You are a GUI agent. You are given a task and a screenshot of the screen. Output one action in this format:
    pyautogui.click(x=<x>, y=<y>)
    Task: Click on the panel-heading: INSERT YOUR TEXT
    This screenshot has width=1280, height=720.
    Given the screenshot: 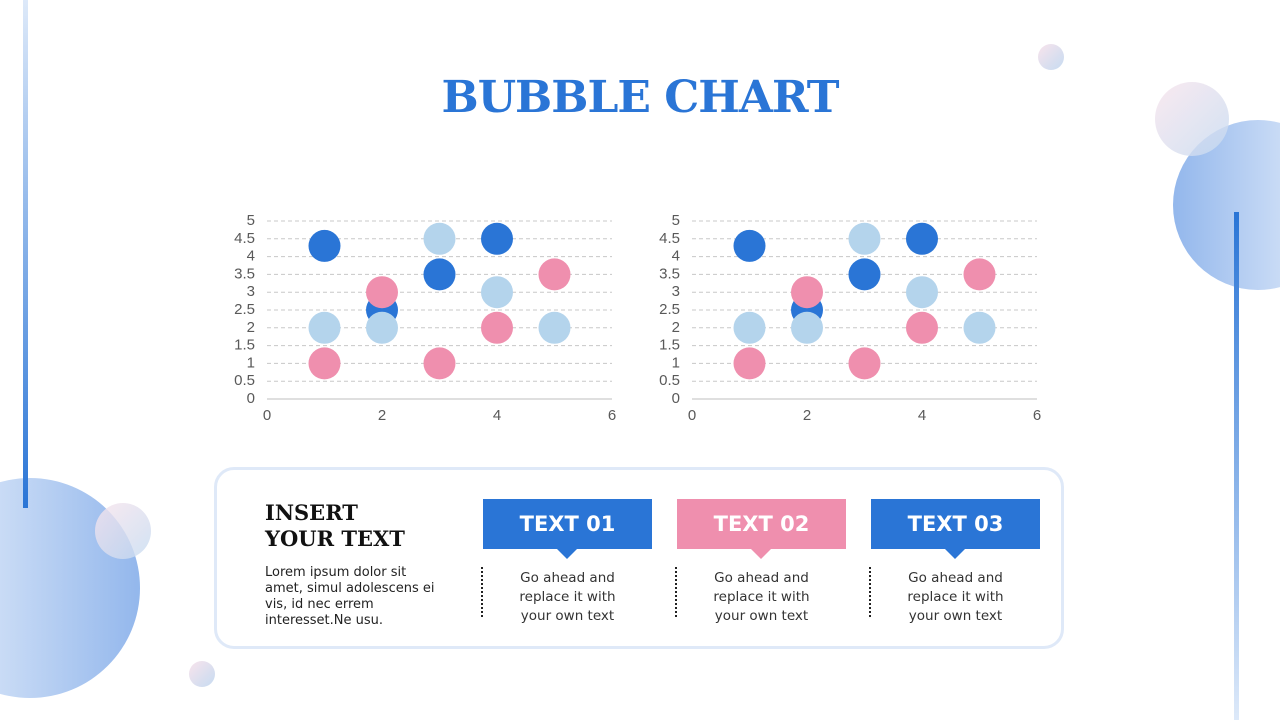 What is the action you would take?
    pyautogui.click(x=335, y=526)
    